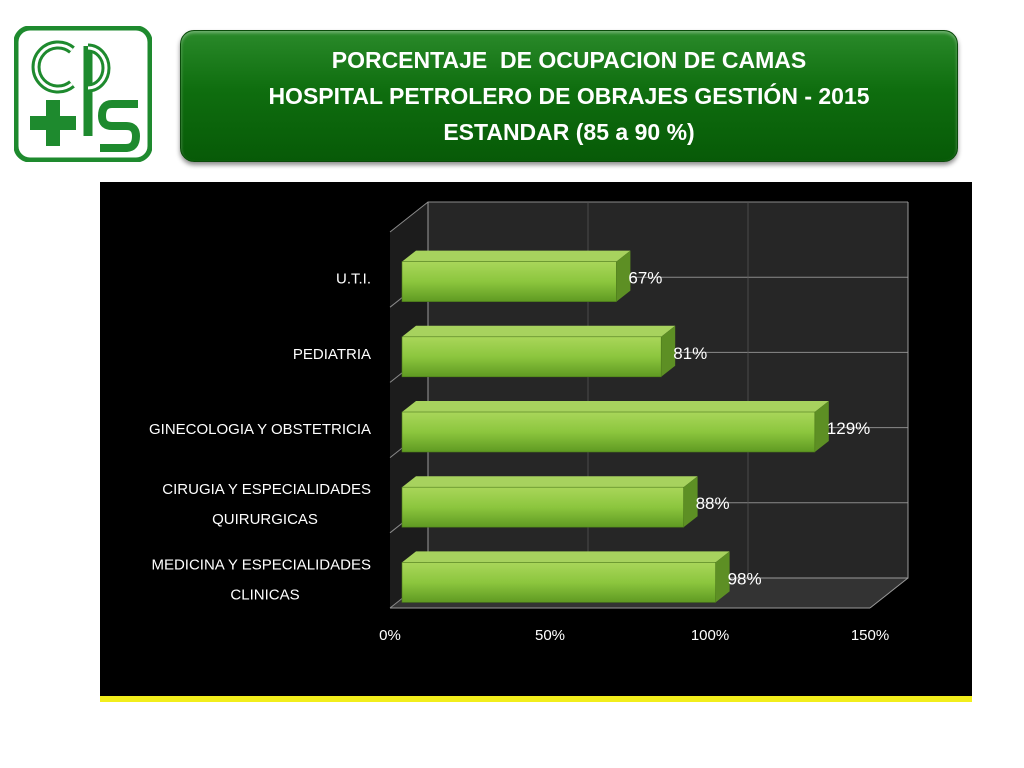 The height and width of the screenshot is (768, 1024). Describe the element at coordinates (569, 60) in the screenshot. I see `title-line-1: PORCENTAJE DE OCUPACION DE CAMAS` at that location.